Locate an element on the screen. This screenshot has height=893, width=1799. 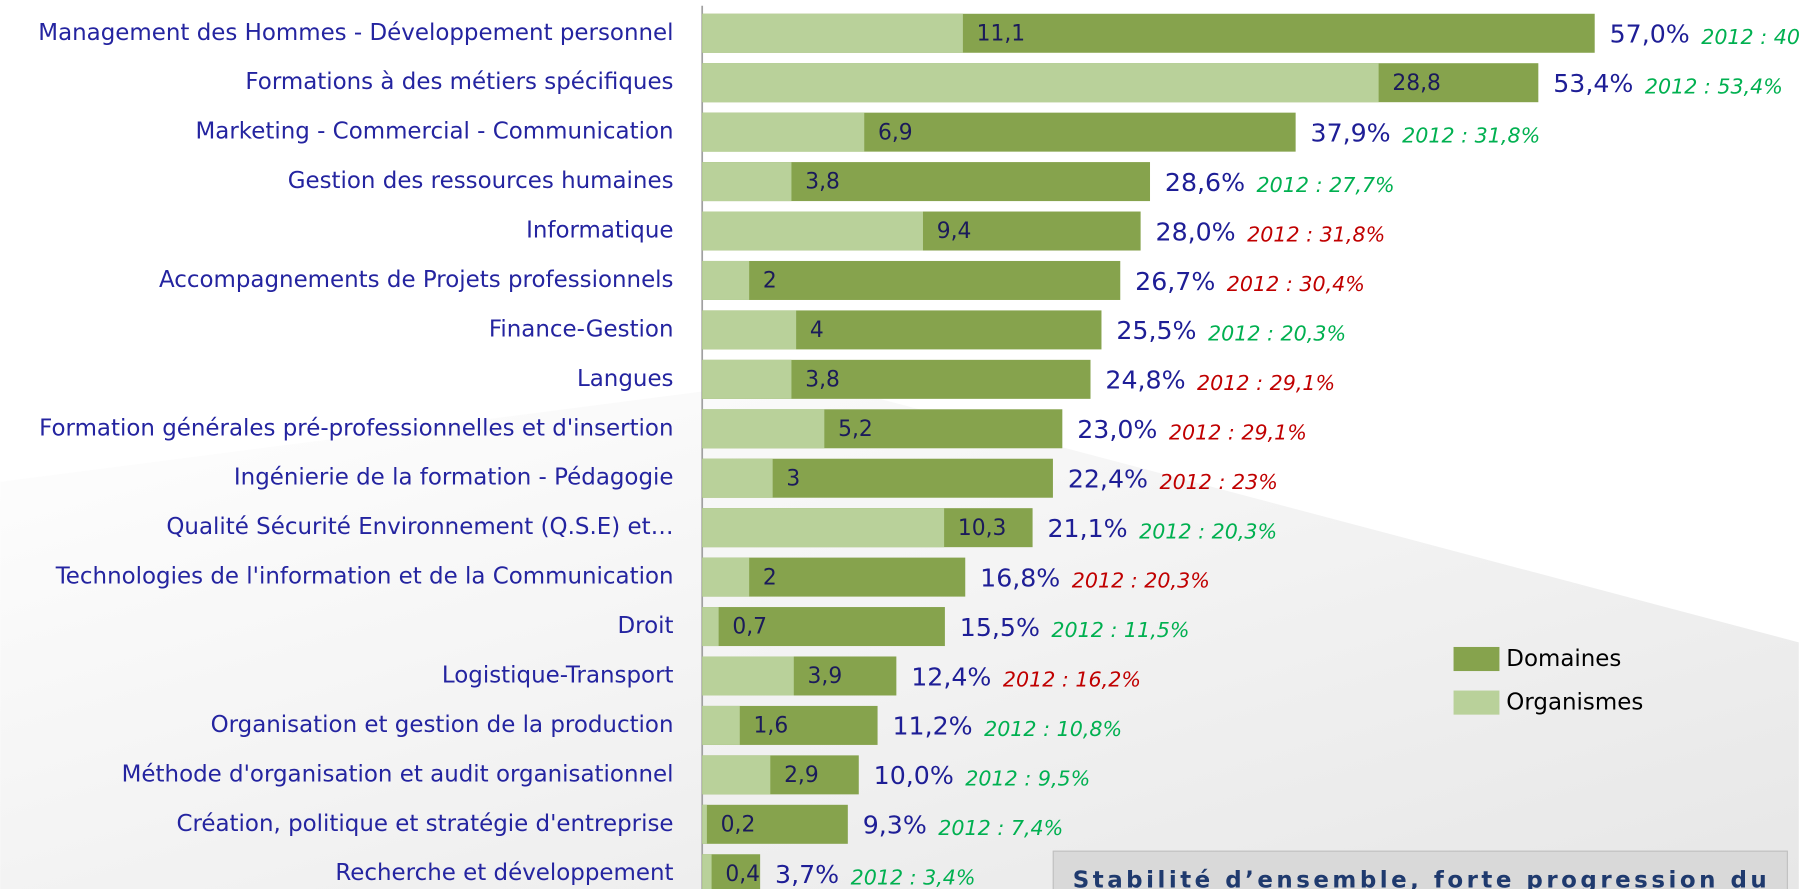
category-label: Ingénierie de la formation - Pédagogie is located at coordinates (454, 478).